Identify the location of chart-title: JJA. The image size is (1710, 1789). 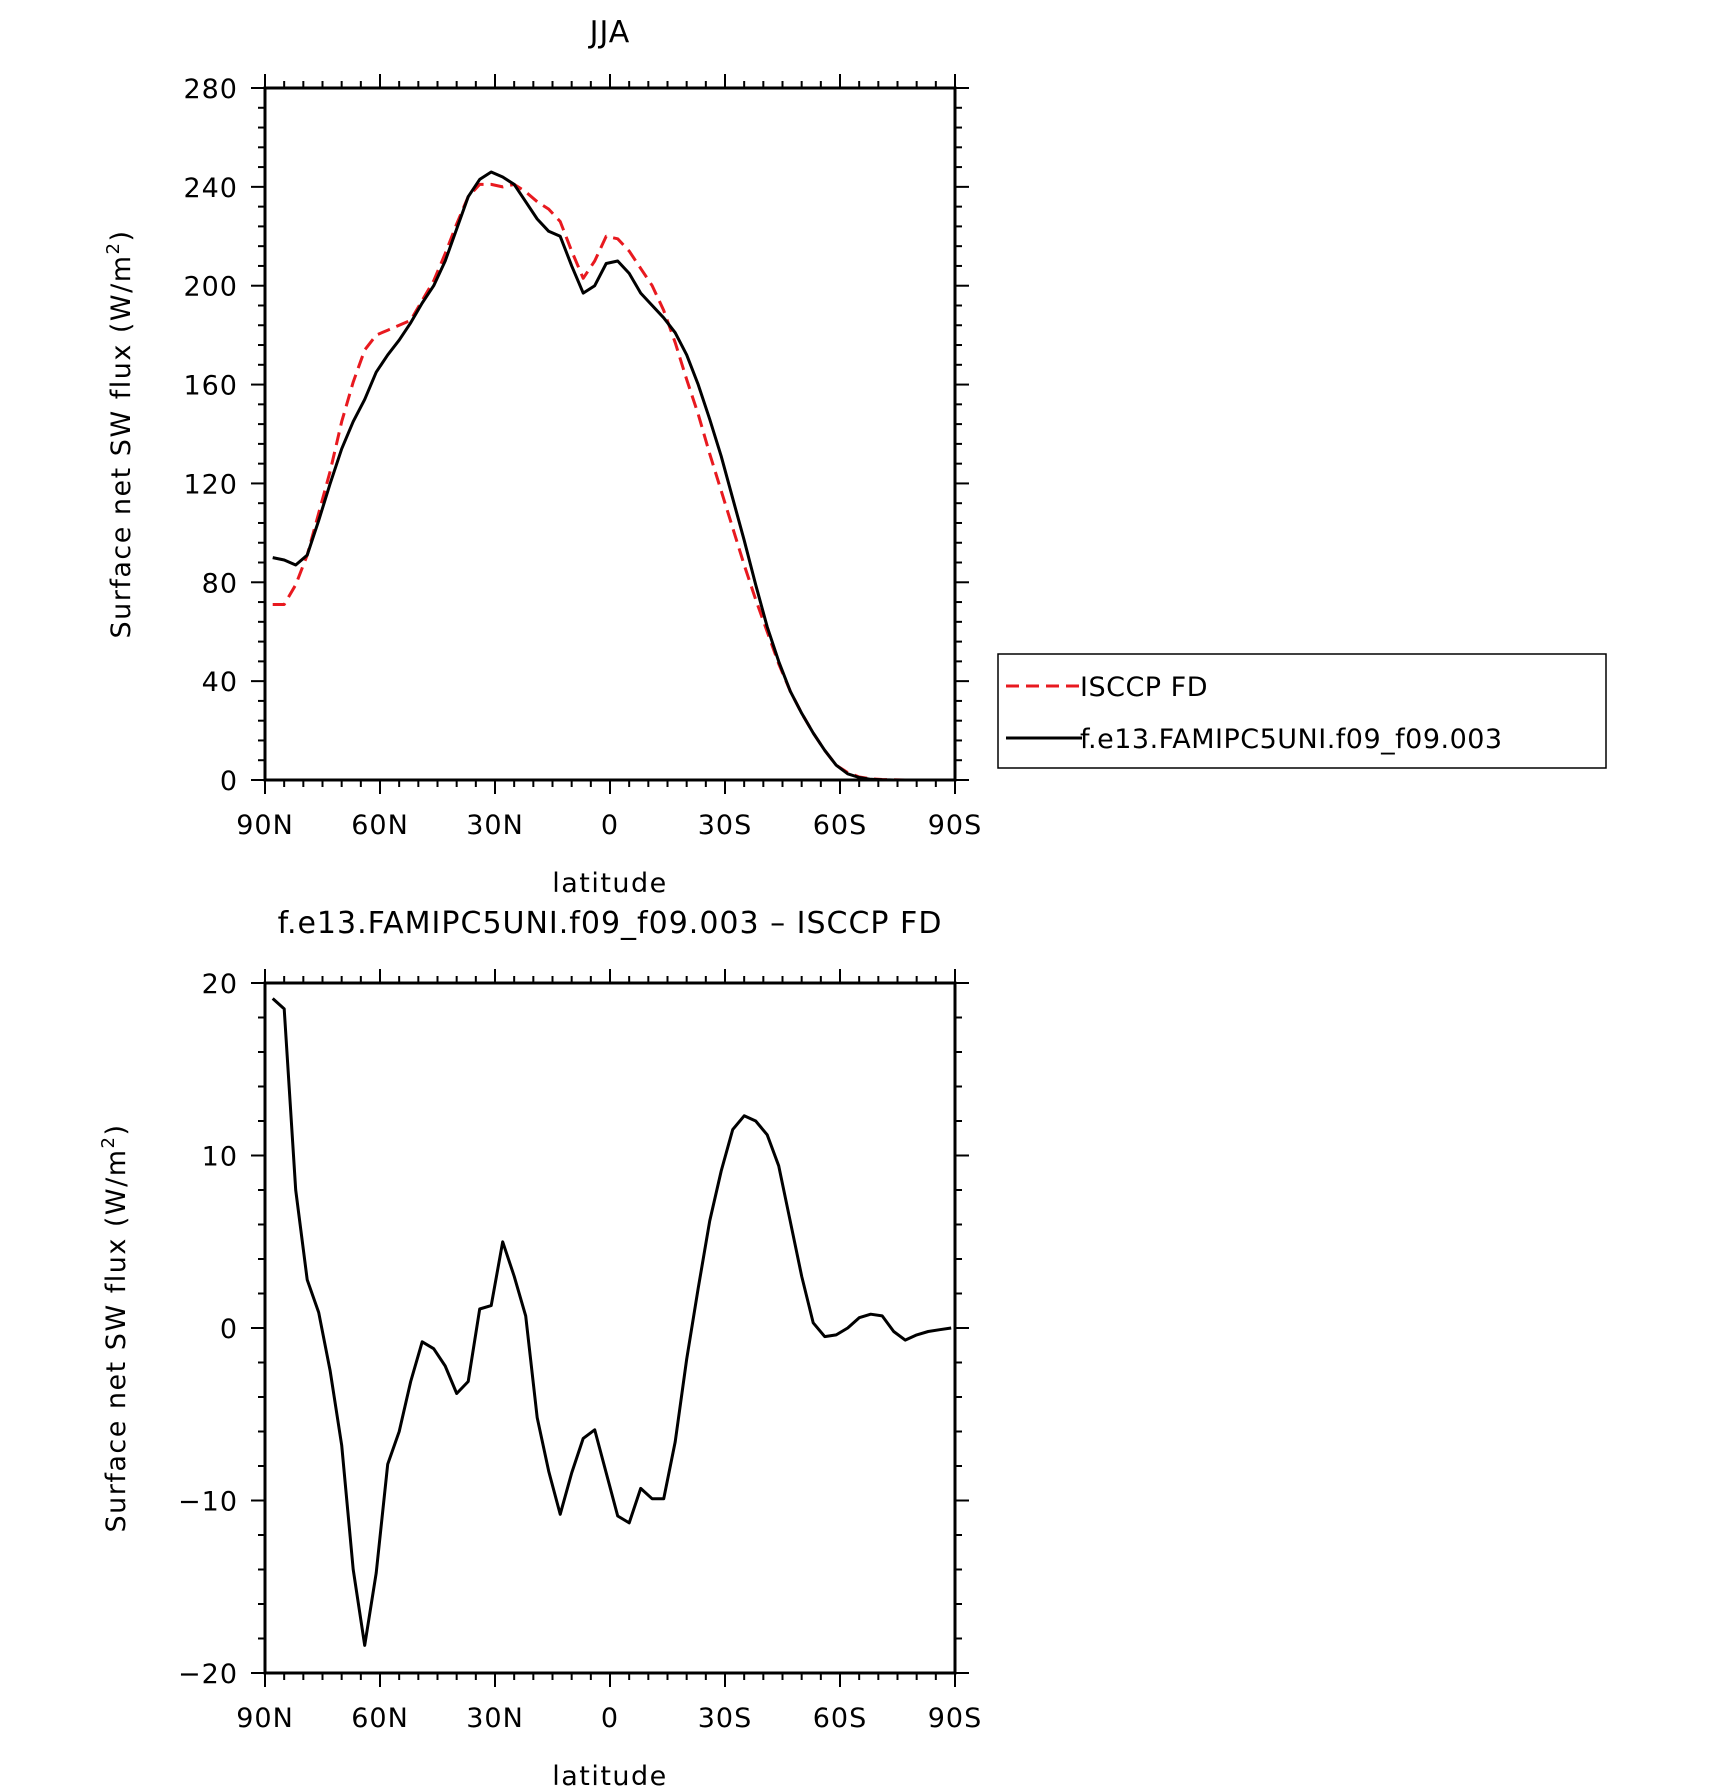
(609, 32).